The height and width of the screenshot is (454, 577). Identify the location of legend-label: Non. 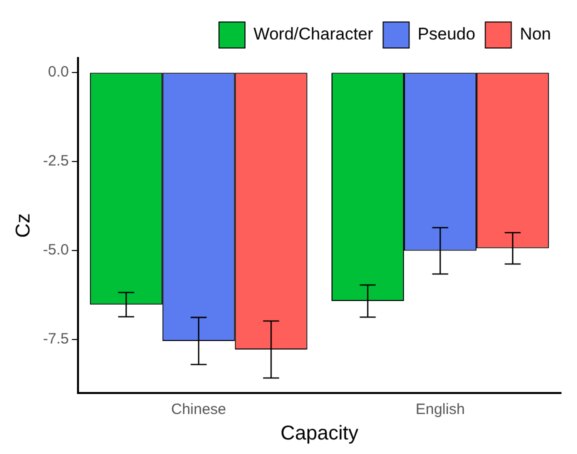
(535, 34).